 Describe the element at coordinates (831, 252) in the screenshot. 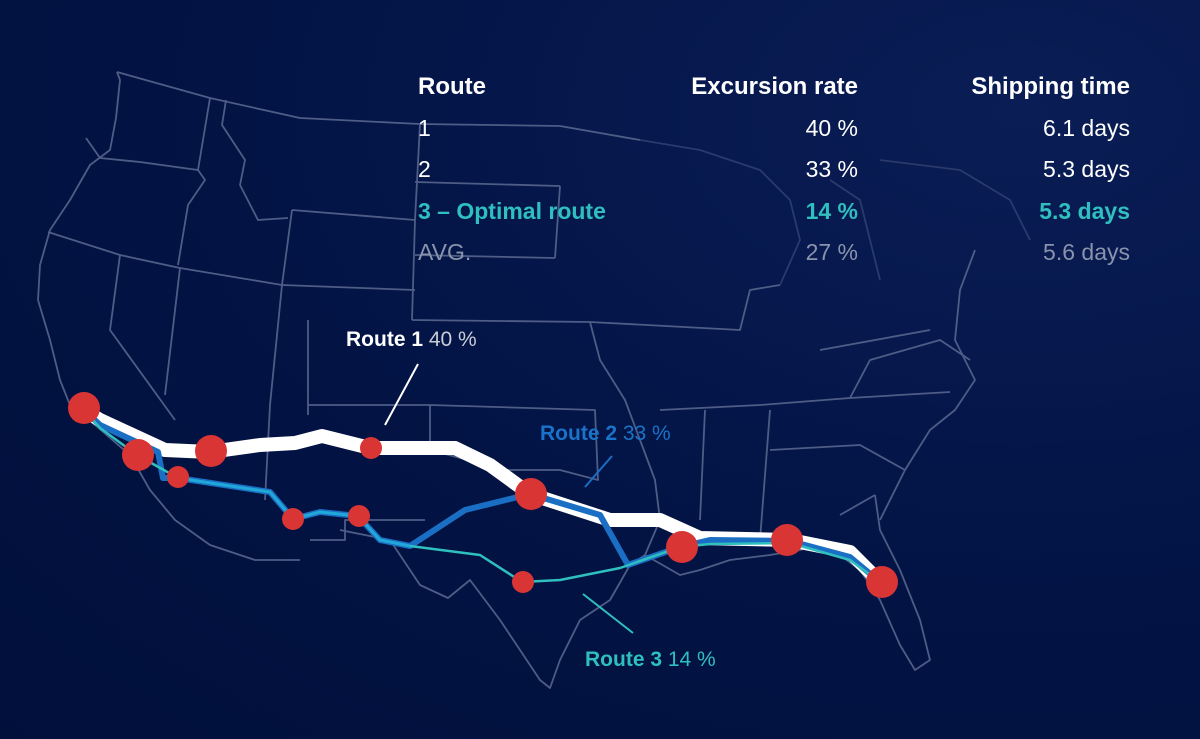

I see `excursion-rate-cell: 27 %` at that location.